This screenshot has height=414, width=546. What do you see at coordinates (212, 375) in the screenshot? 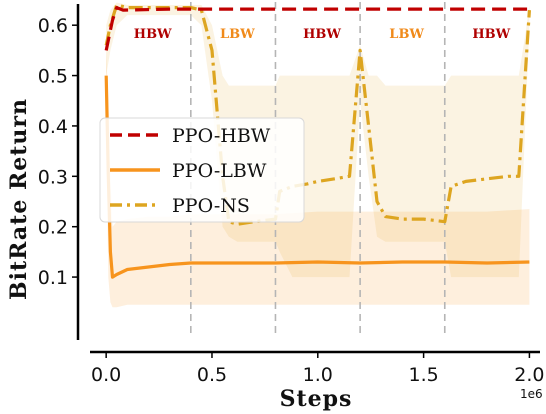
I see `x-tick-label: 0.5` at bounding box center [212, 375].